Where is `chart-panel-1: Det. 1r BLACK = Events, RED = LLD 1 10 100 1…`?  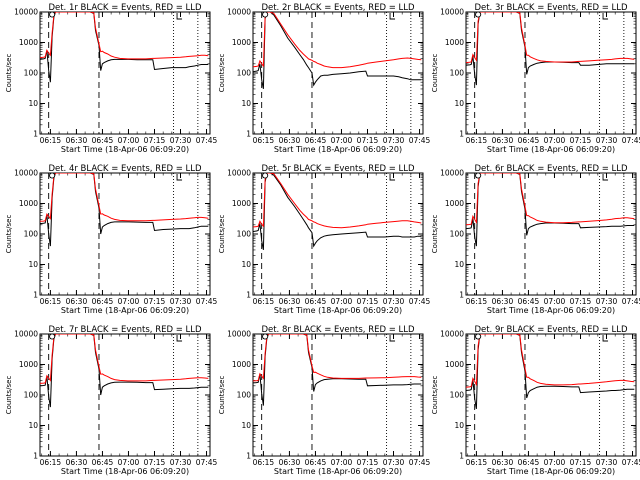 chart-panel-1: Det. 1r BLACK = Events, RED = LLD 1 10 100 1… is located at coordinates (111, 78).